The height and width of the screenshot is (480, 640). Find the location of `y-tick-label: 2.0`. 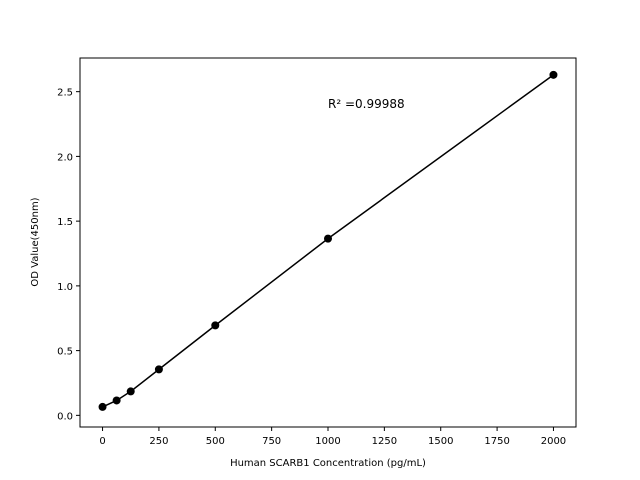

y-tick-label: 2.0 is located at coordinates (65, 157).